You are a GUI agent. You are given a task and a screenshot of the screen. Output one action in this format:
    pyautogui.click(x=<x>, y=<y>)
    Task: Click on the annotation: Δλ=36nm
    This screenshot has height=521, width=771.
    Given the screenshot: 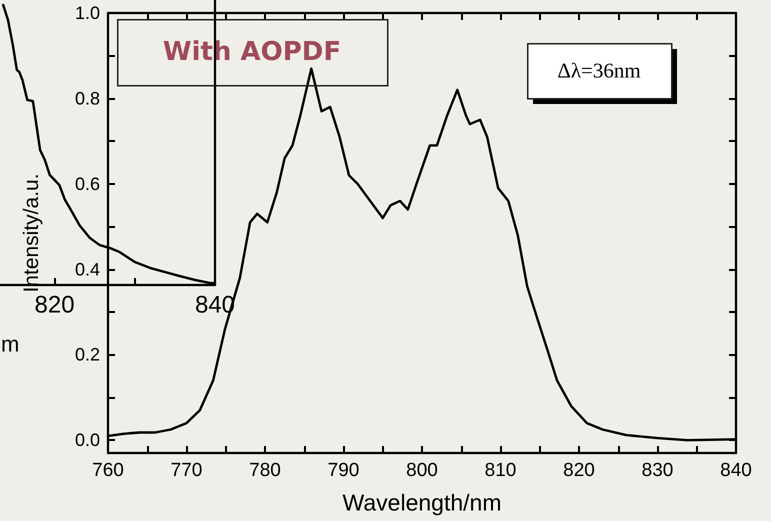 What is the action you would take?
    pyautogui.click(x=599, y=70)
    